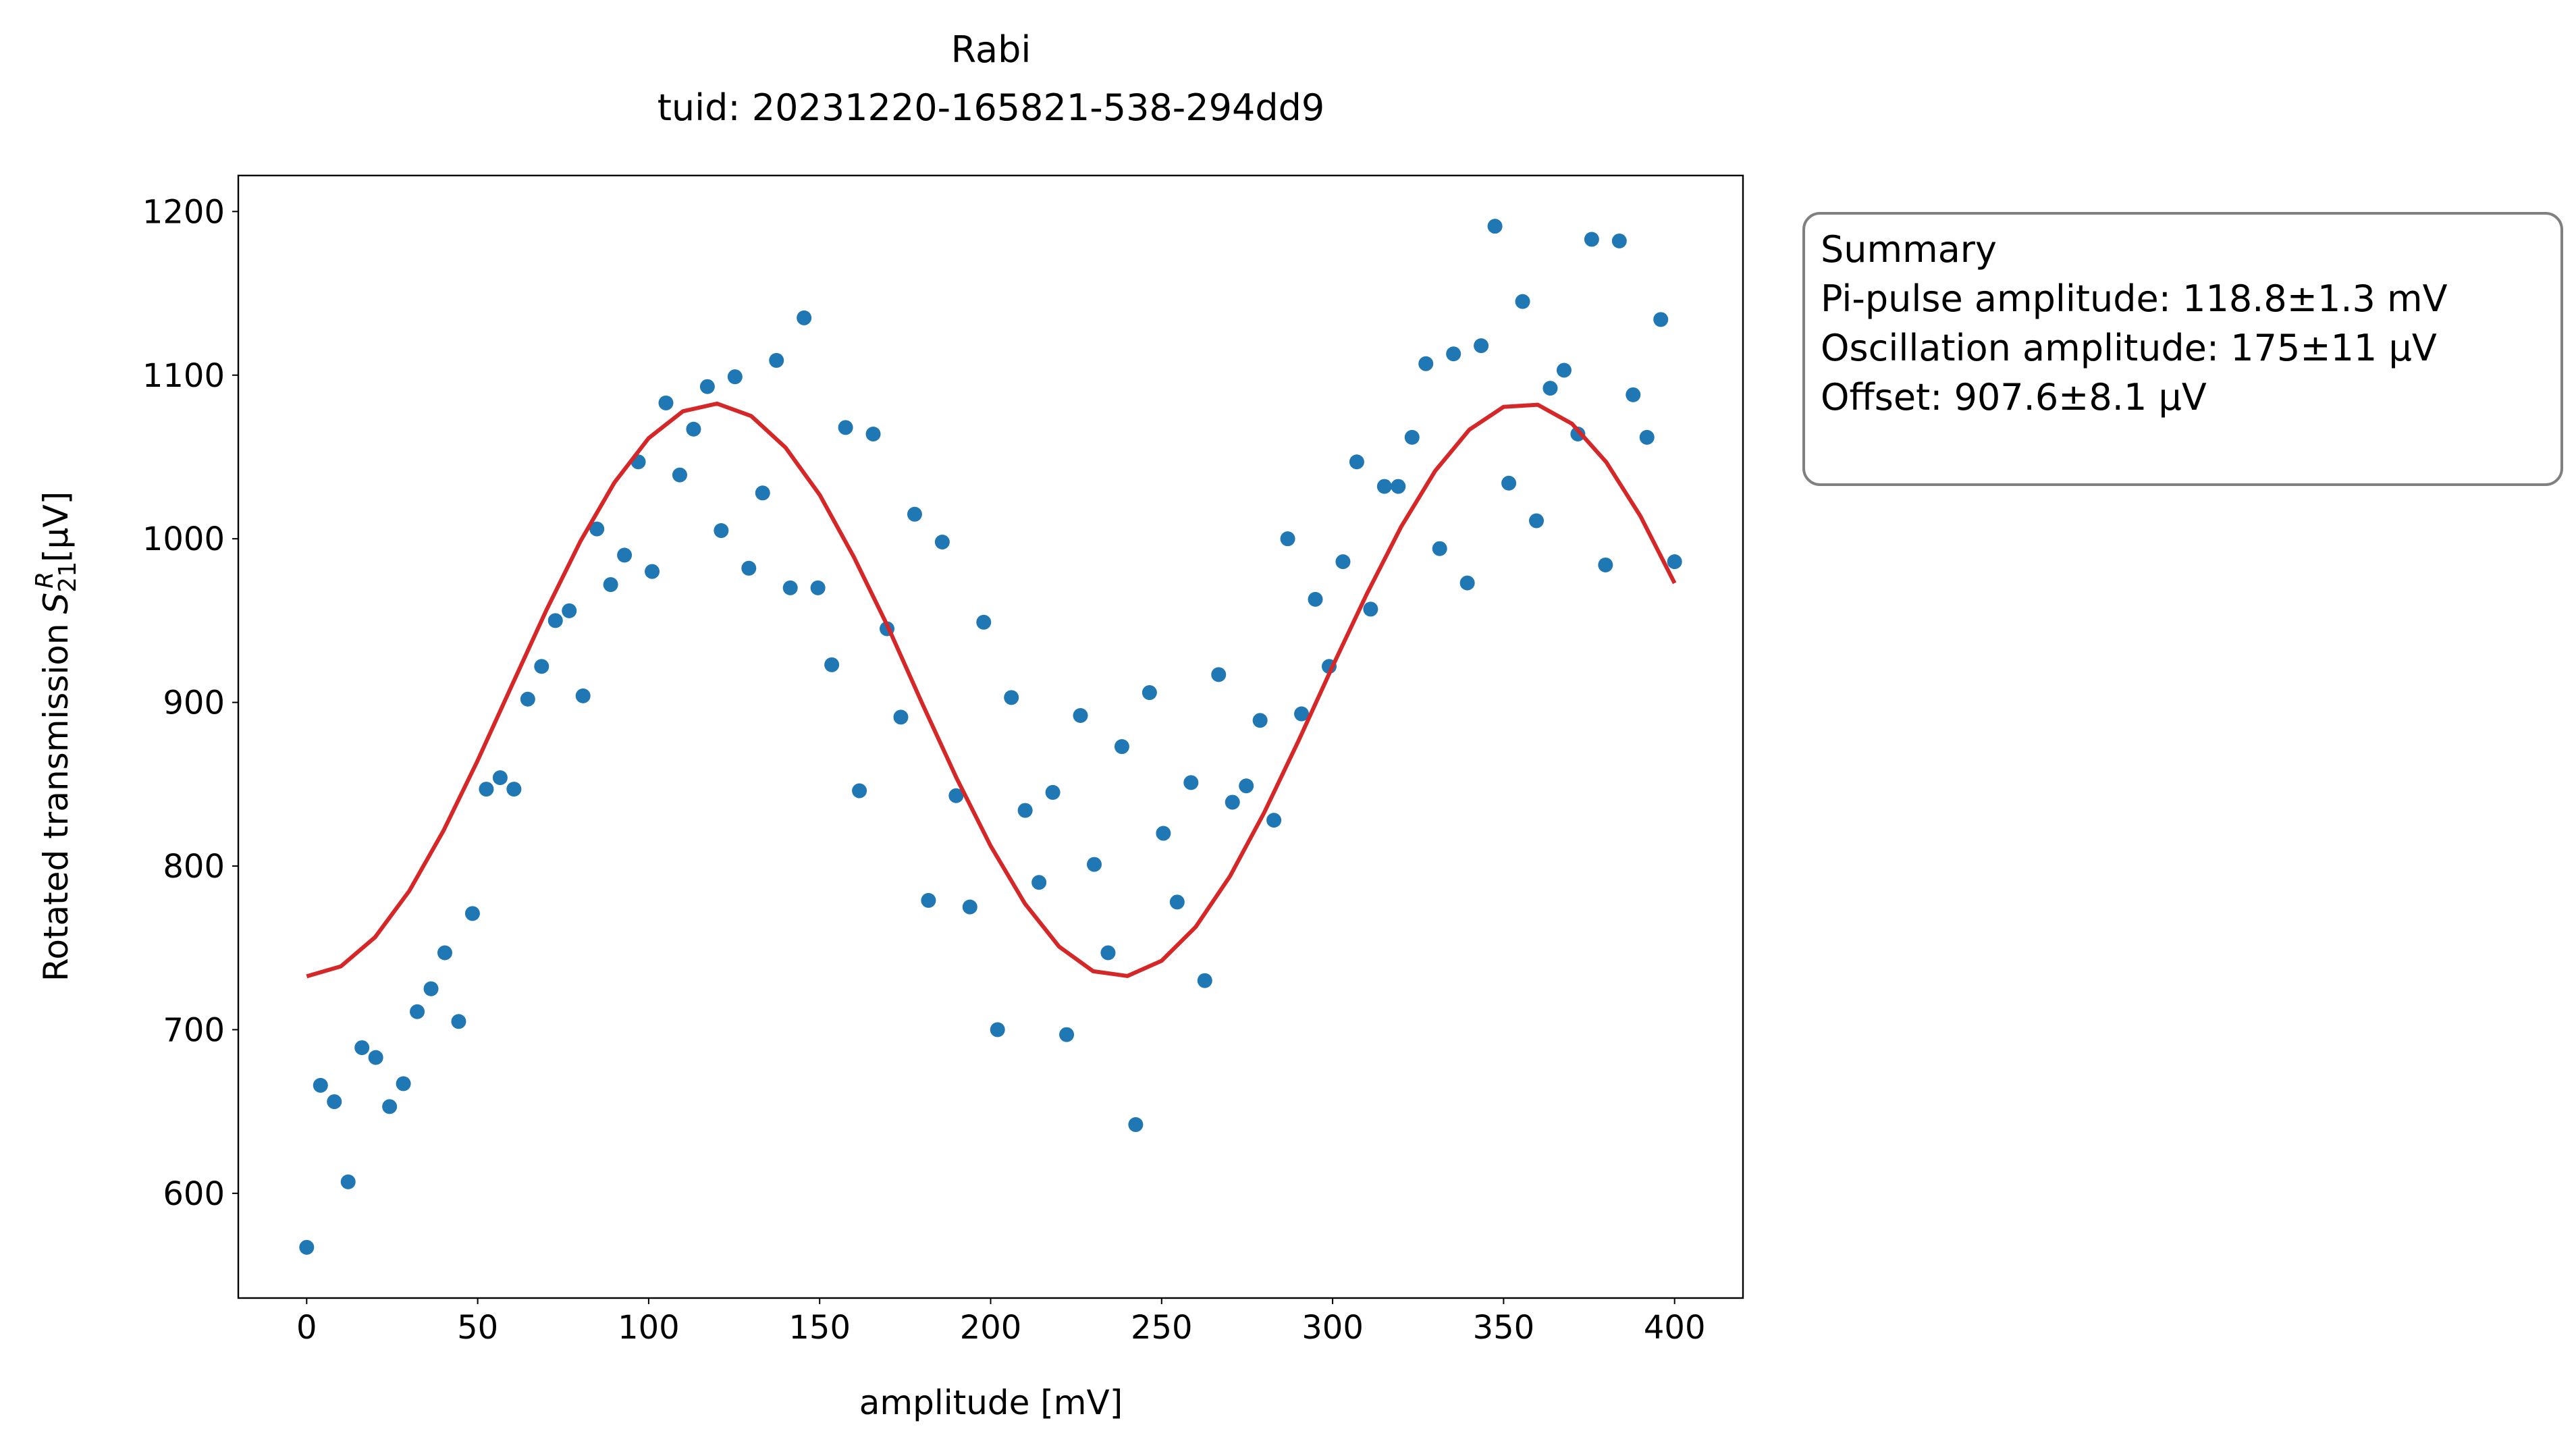 The height and width of the screenshot is (1456, 2576). I want to click on y-tick-label: 600, so click(194, 1194).